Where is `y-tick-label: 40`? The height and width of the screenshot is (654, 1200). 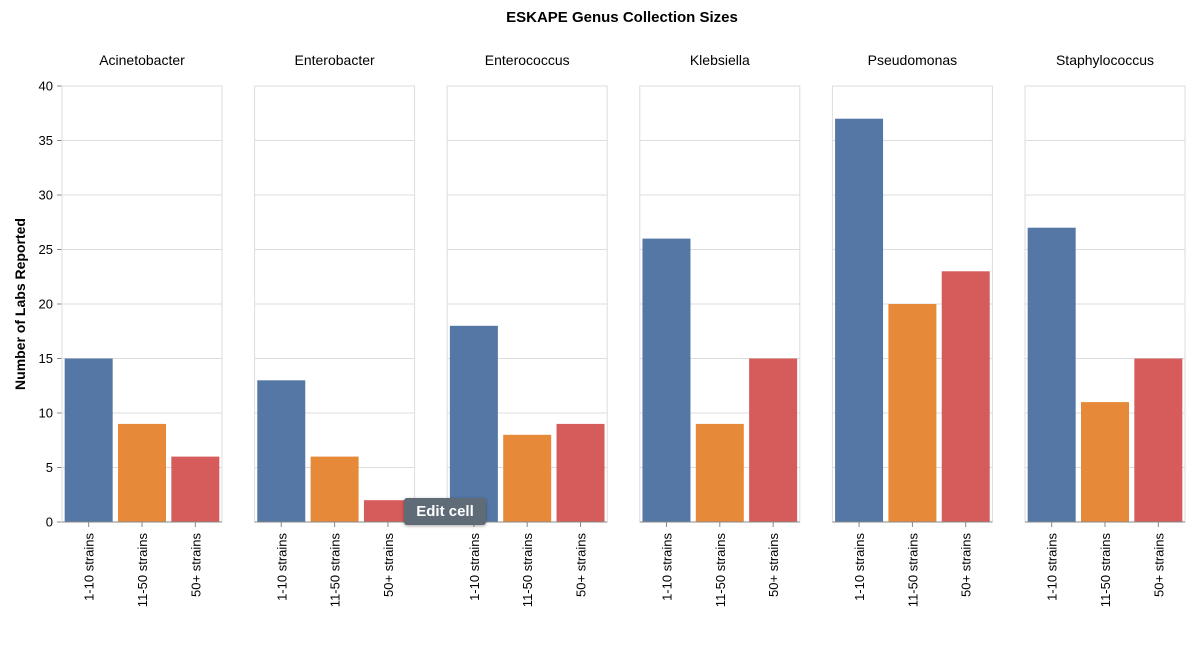
y-tick-label: 40 is located at coordinates (46, 86).